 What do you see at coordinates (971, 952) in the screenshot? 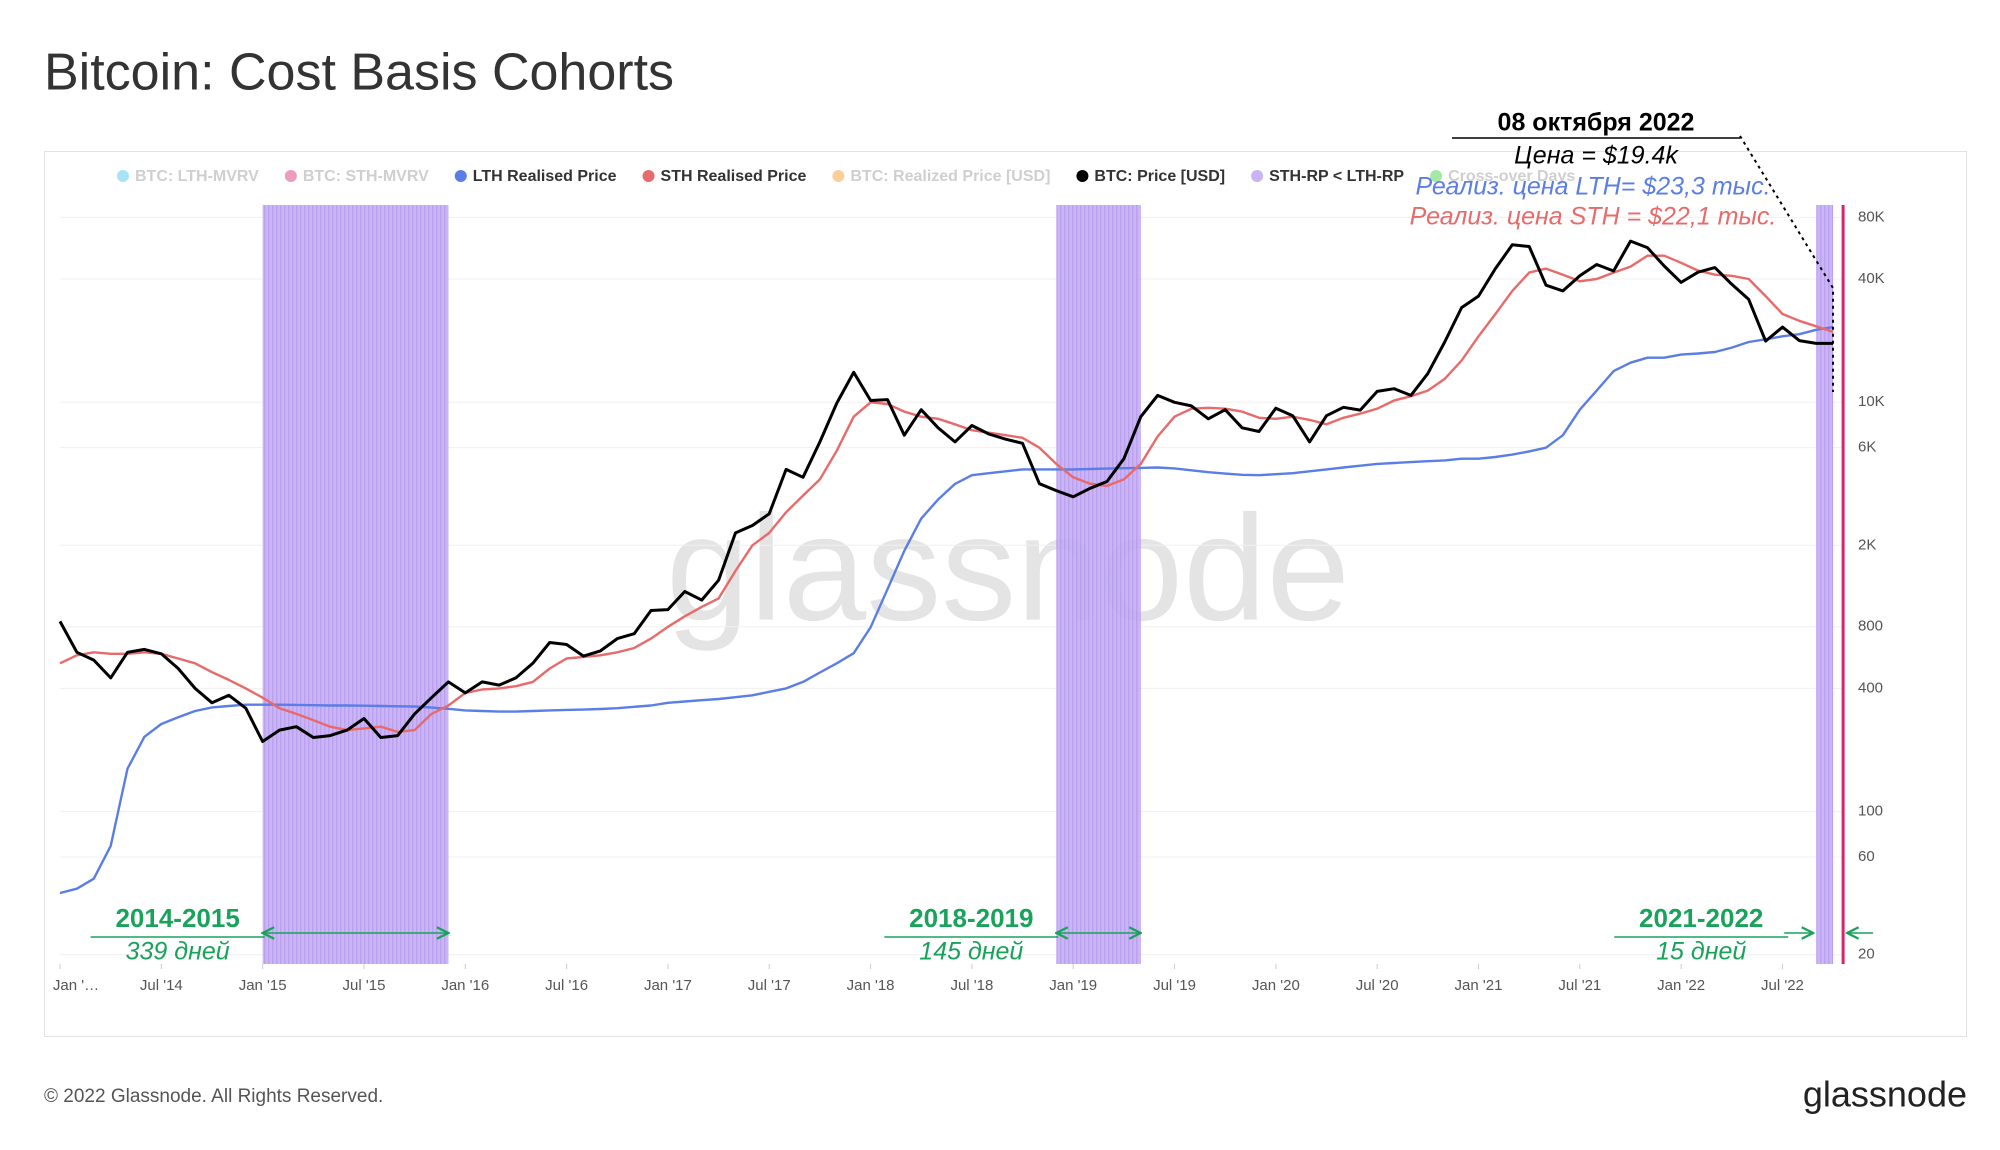
I see `period-duration: 145 дней` at bounding box center [971, 952].